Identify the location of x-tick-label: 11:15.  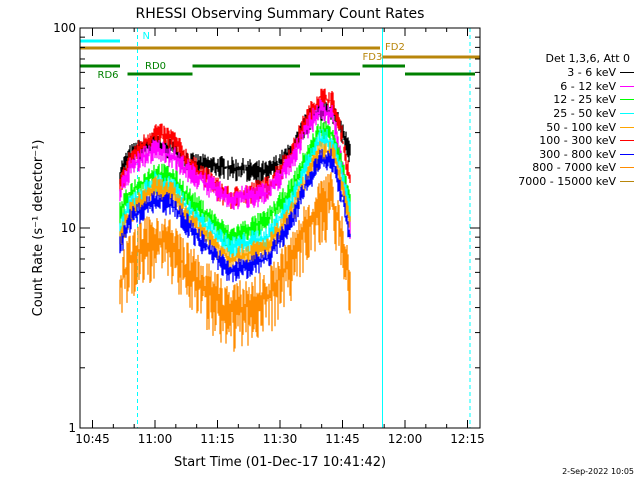
(217, 439).